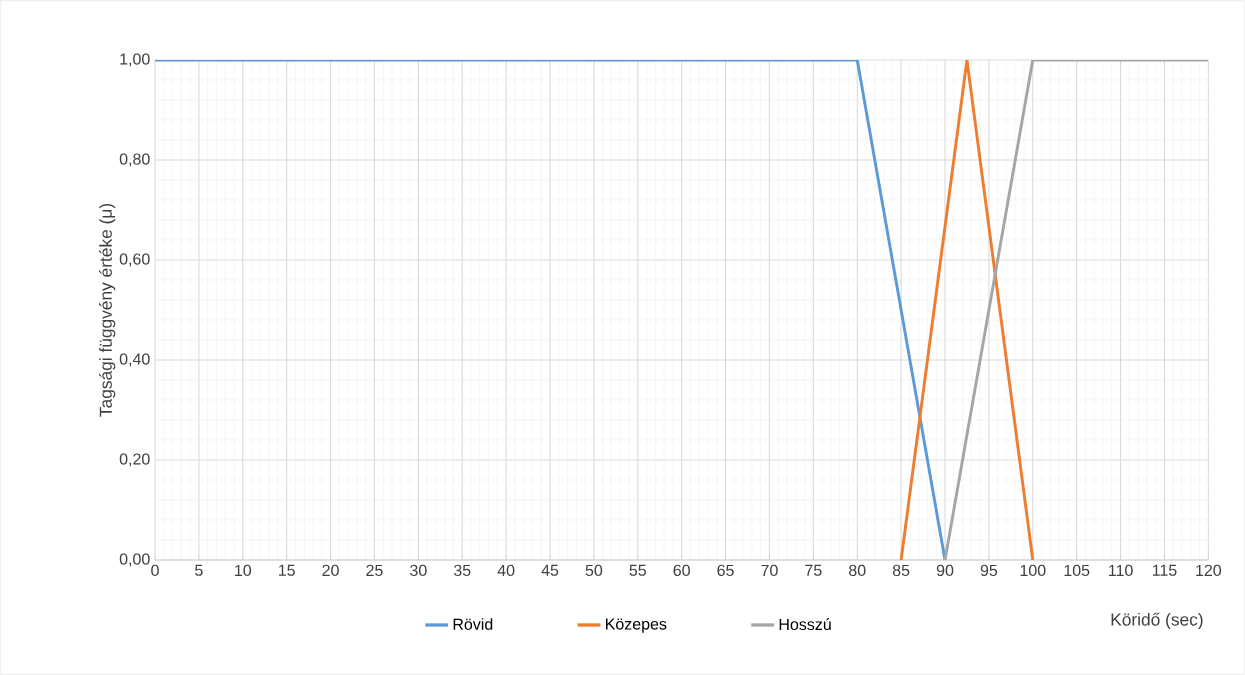 Image resolution: width=1245 pixels, height=675 pixels. I want to click on x-tick-label: 70, so click(769, 570).